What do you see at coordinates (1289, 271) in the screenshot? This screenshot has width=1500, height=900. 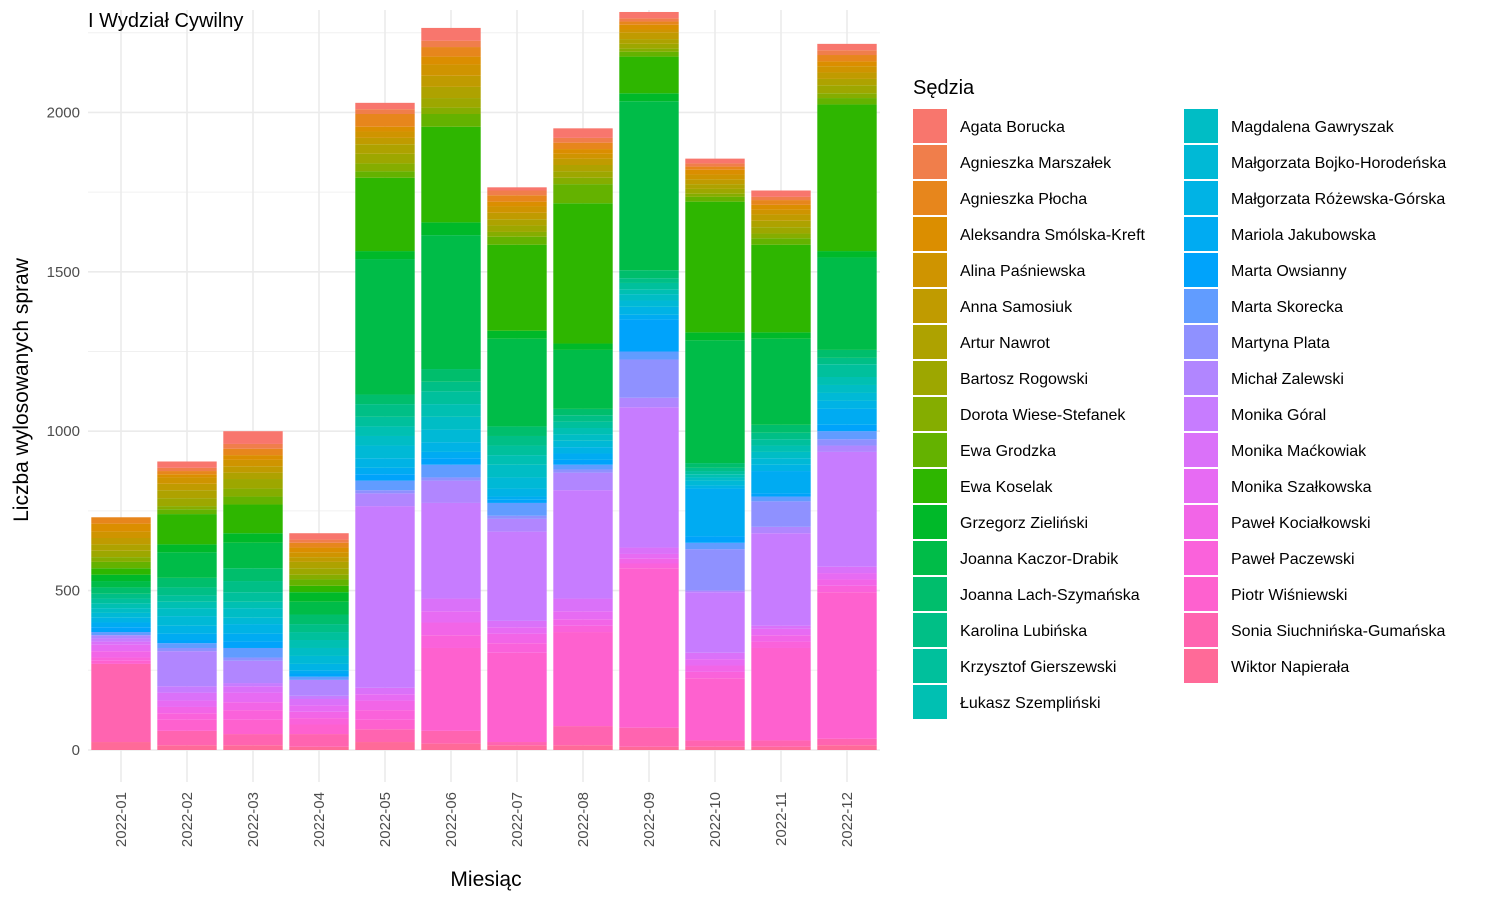 I see `legend-label: Marta Owsianny` at bounding box center [1289, 271].